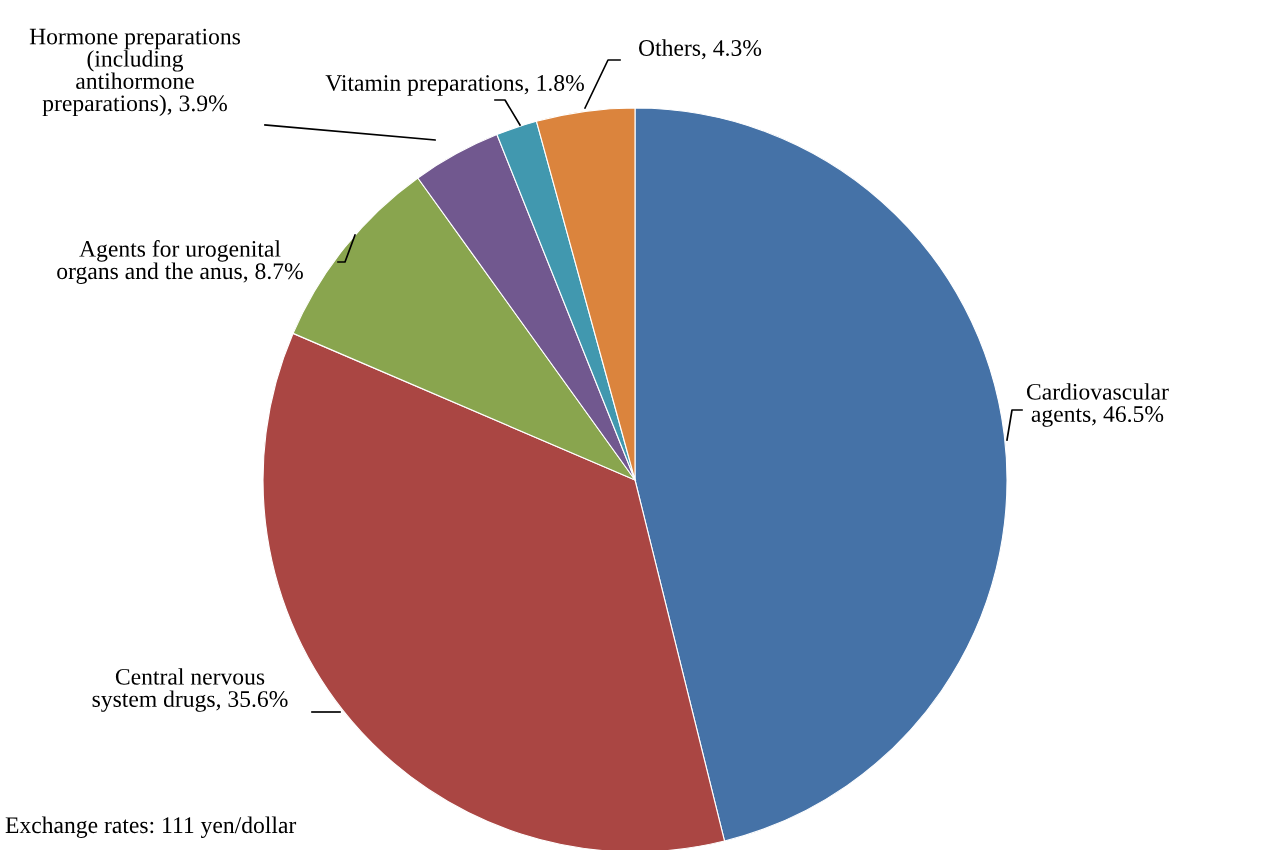 The height and width of the screenshot is (850, 1288). I want to click on slice-label: Cardiovascular agents, 46.5%, so click(1097, 405).